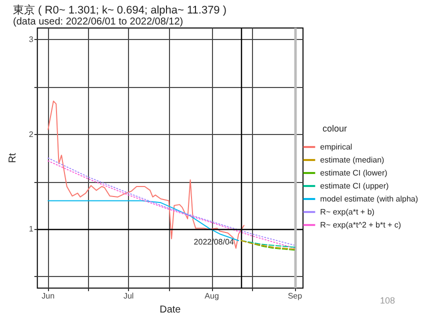 This screenshot has height=320, width=427. What do you see at coordinates (354, 173) in the screenshot?
I see `legend-label: estimate CI (lower)` at bounding box center [354, 173].